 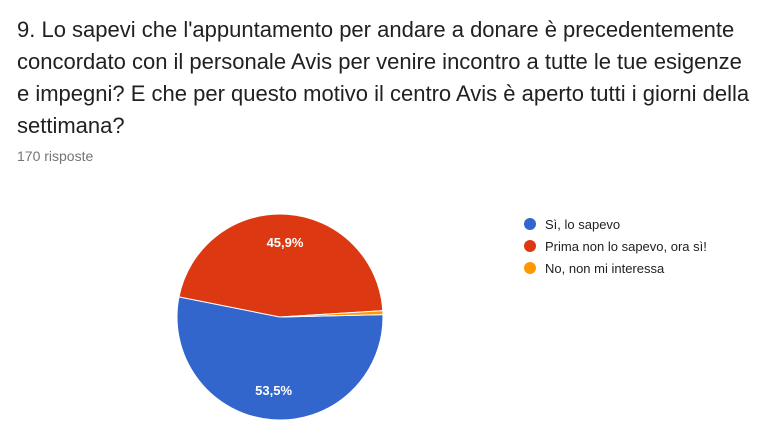 I want to click on legend-item-prima-non-lo-sapevo: Prima non lo sapevo, ora sì!, so click(x=615, y=246).